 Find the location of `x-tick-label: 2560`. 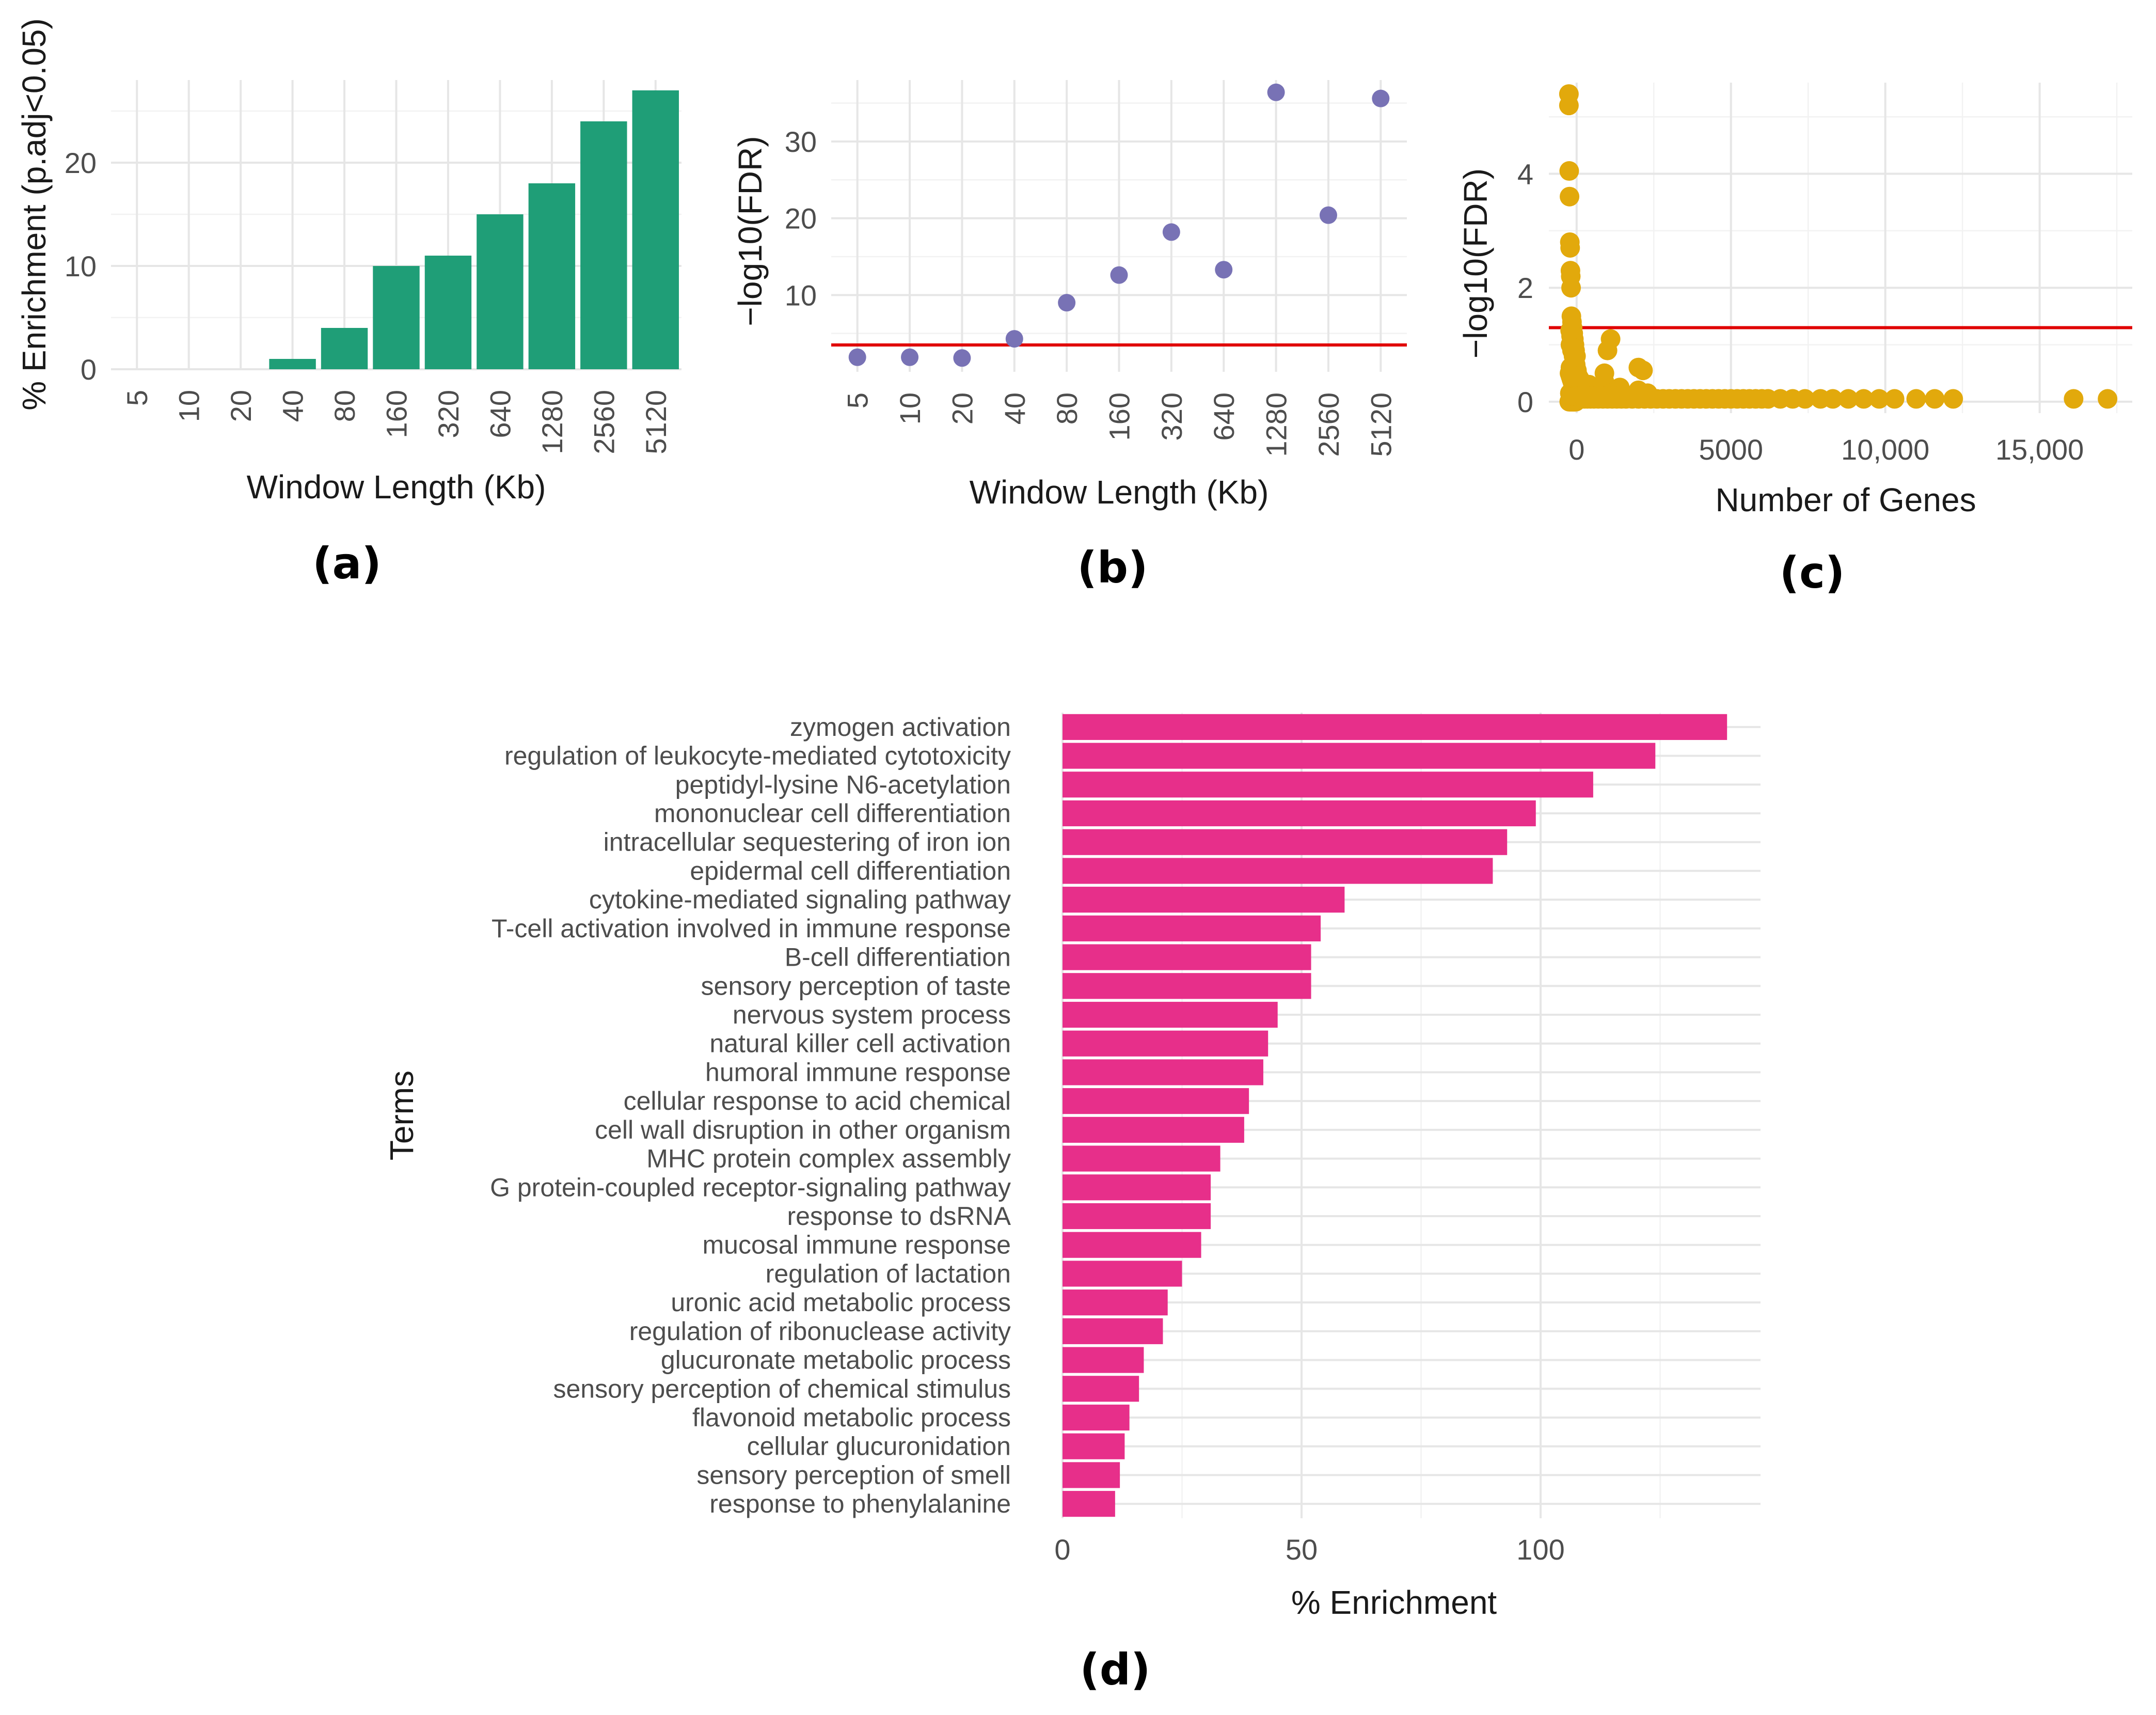

x-tick-label: 2560 is located at coordinates (604, 422).